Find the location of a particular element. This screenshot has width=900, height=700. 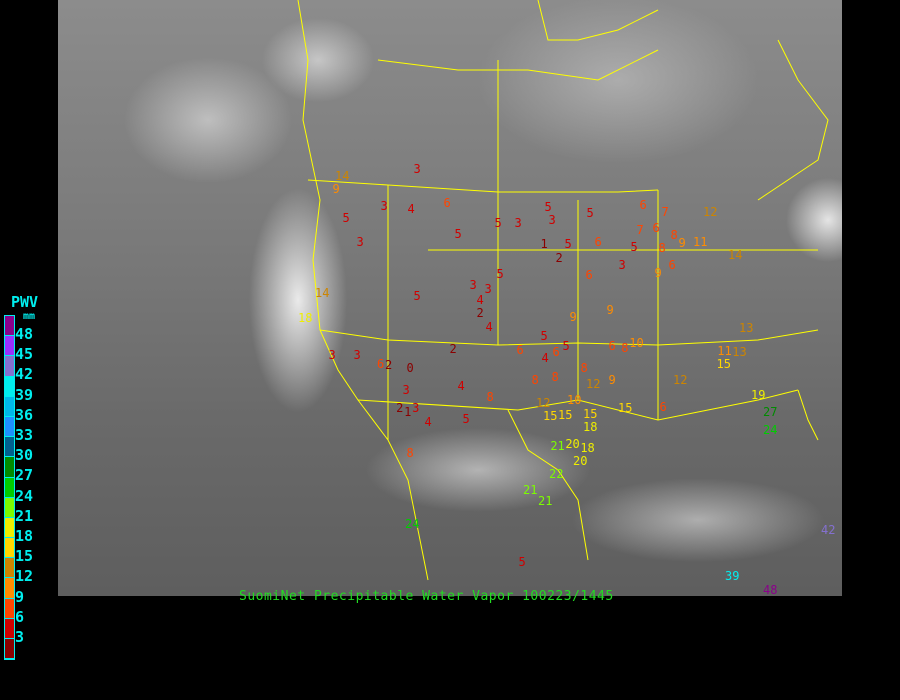

station-pwv-value: 24 is located at coordinates (412, 524).